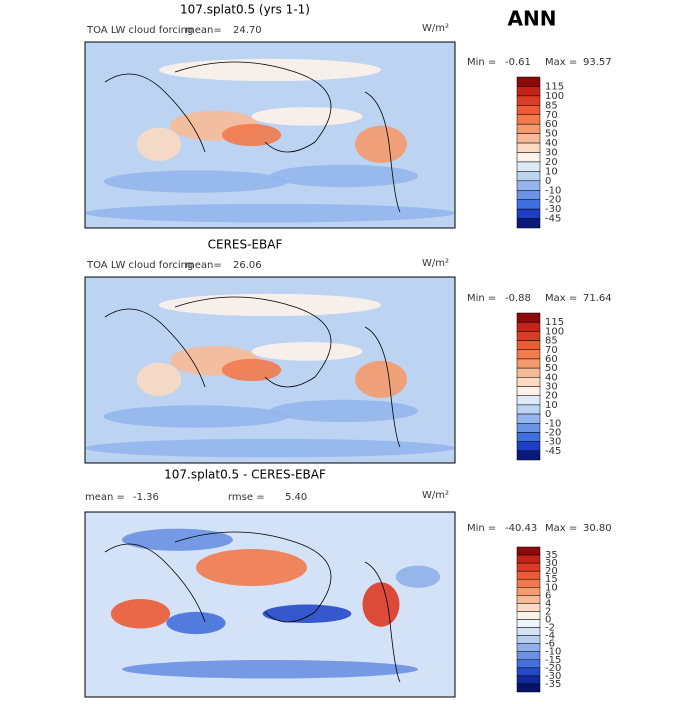 The width and height of the screenshot is (700, 704). What do you see at coordinates (518, 298) in the screenshot?
I see `min-value: -0.88` at bounding box center [518, 298].